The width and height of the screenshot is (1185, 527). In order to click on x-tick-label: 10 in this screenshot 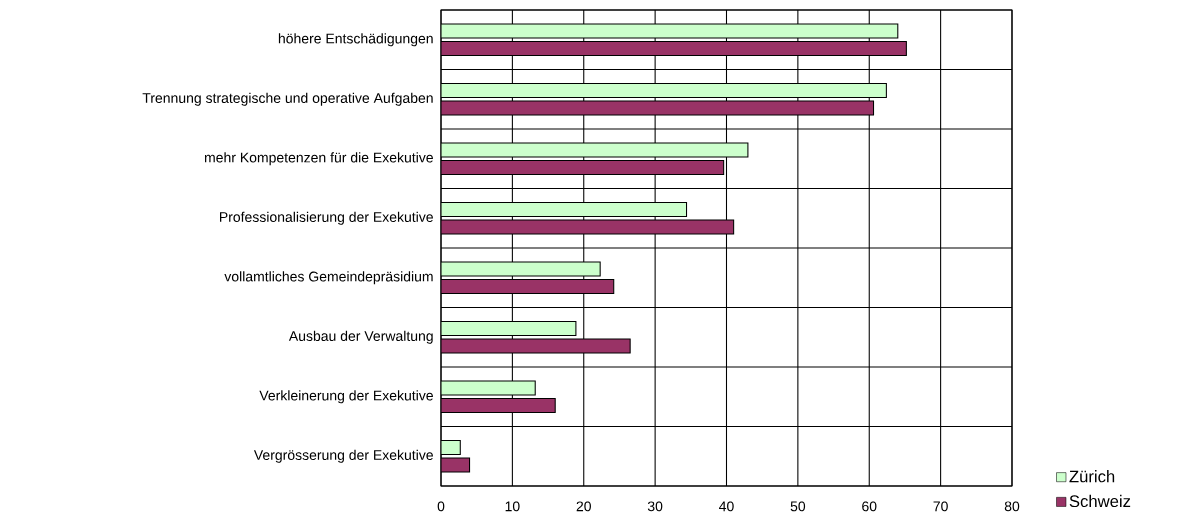, I will do `click(512, 506)`.